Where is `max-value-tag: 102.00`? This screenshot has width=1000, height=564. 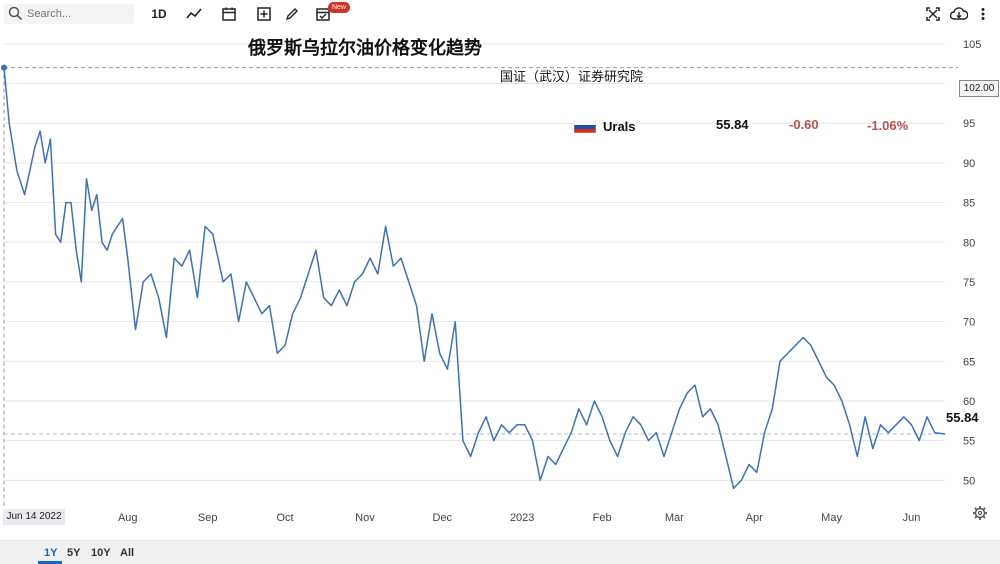
max-value-tag: 102.00 is located at coordinates (979, 88).